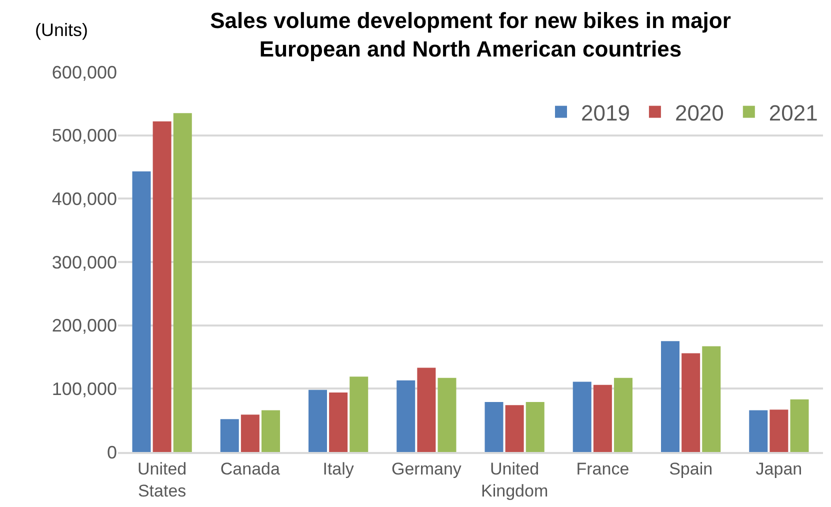 The height and width of the screenshot is (507, 831). Describe the element at coordinates (84, 262) in the screenshot. I see `y-tick-label: 300,000` at that location.